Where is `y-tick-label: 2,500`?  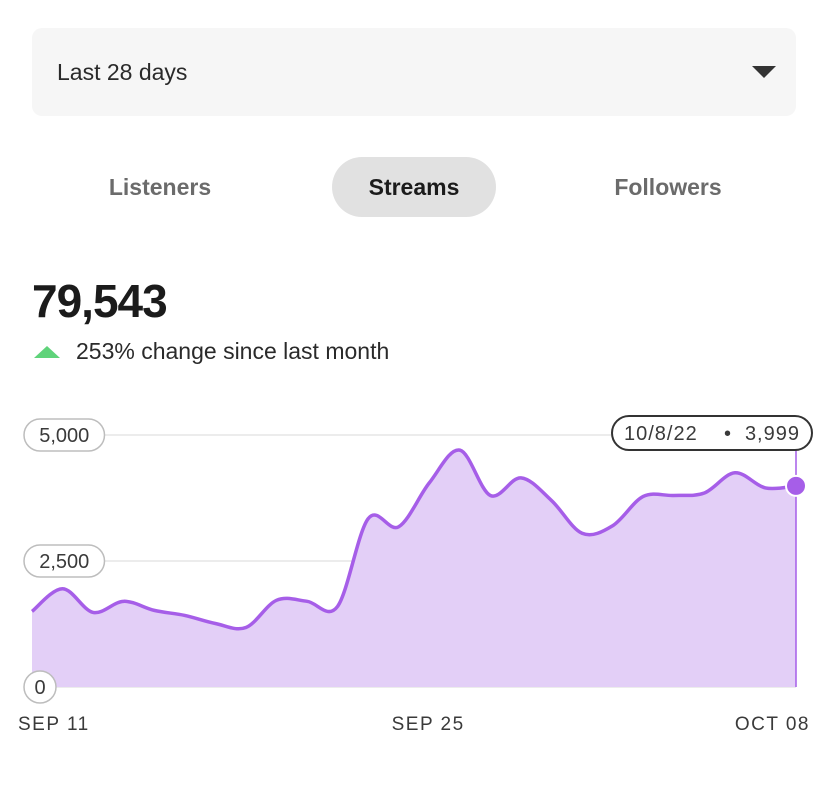 y-tick-label: 2,500 is located at coordinates (64, 562).